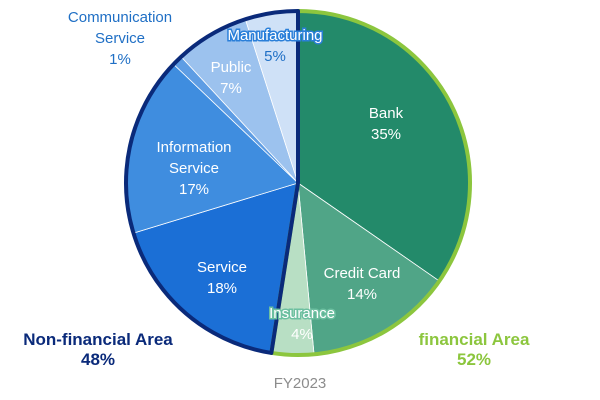 The image size is (600, 400). Describe the element at coordinates (274, 46) in the screenshot. I see `slice-label-manufacturing: Manufacturing 5%` at that location.